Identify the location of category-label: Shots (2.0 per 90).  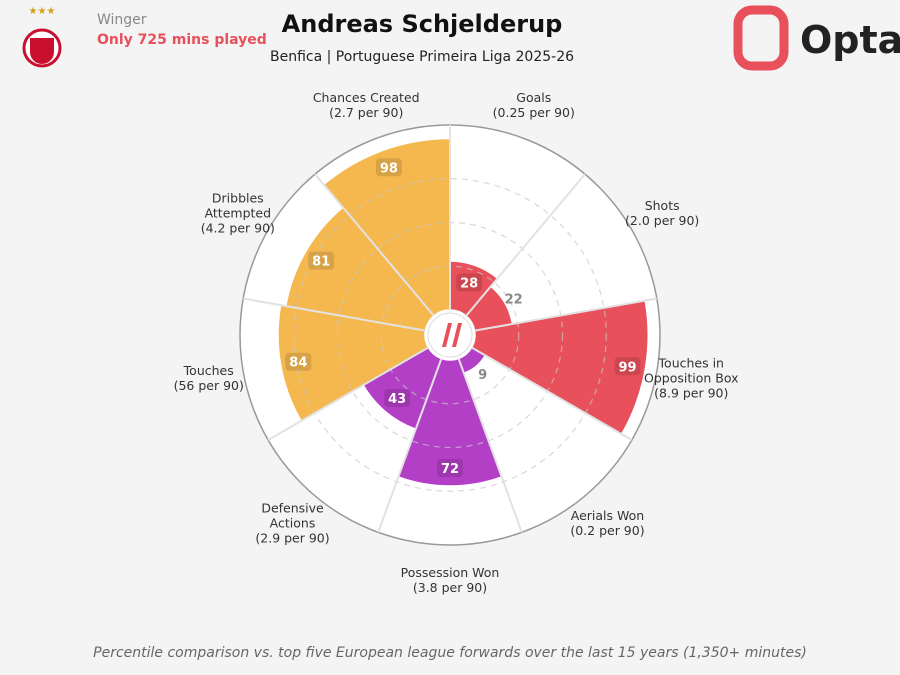
(662, 213).